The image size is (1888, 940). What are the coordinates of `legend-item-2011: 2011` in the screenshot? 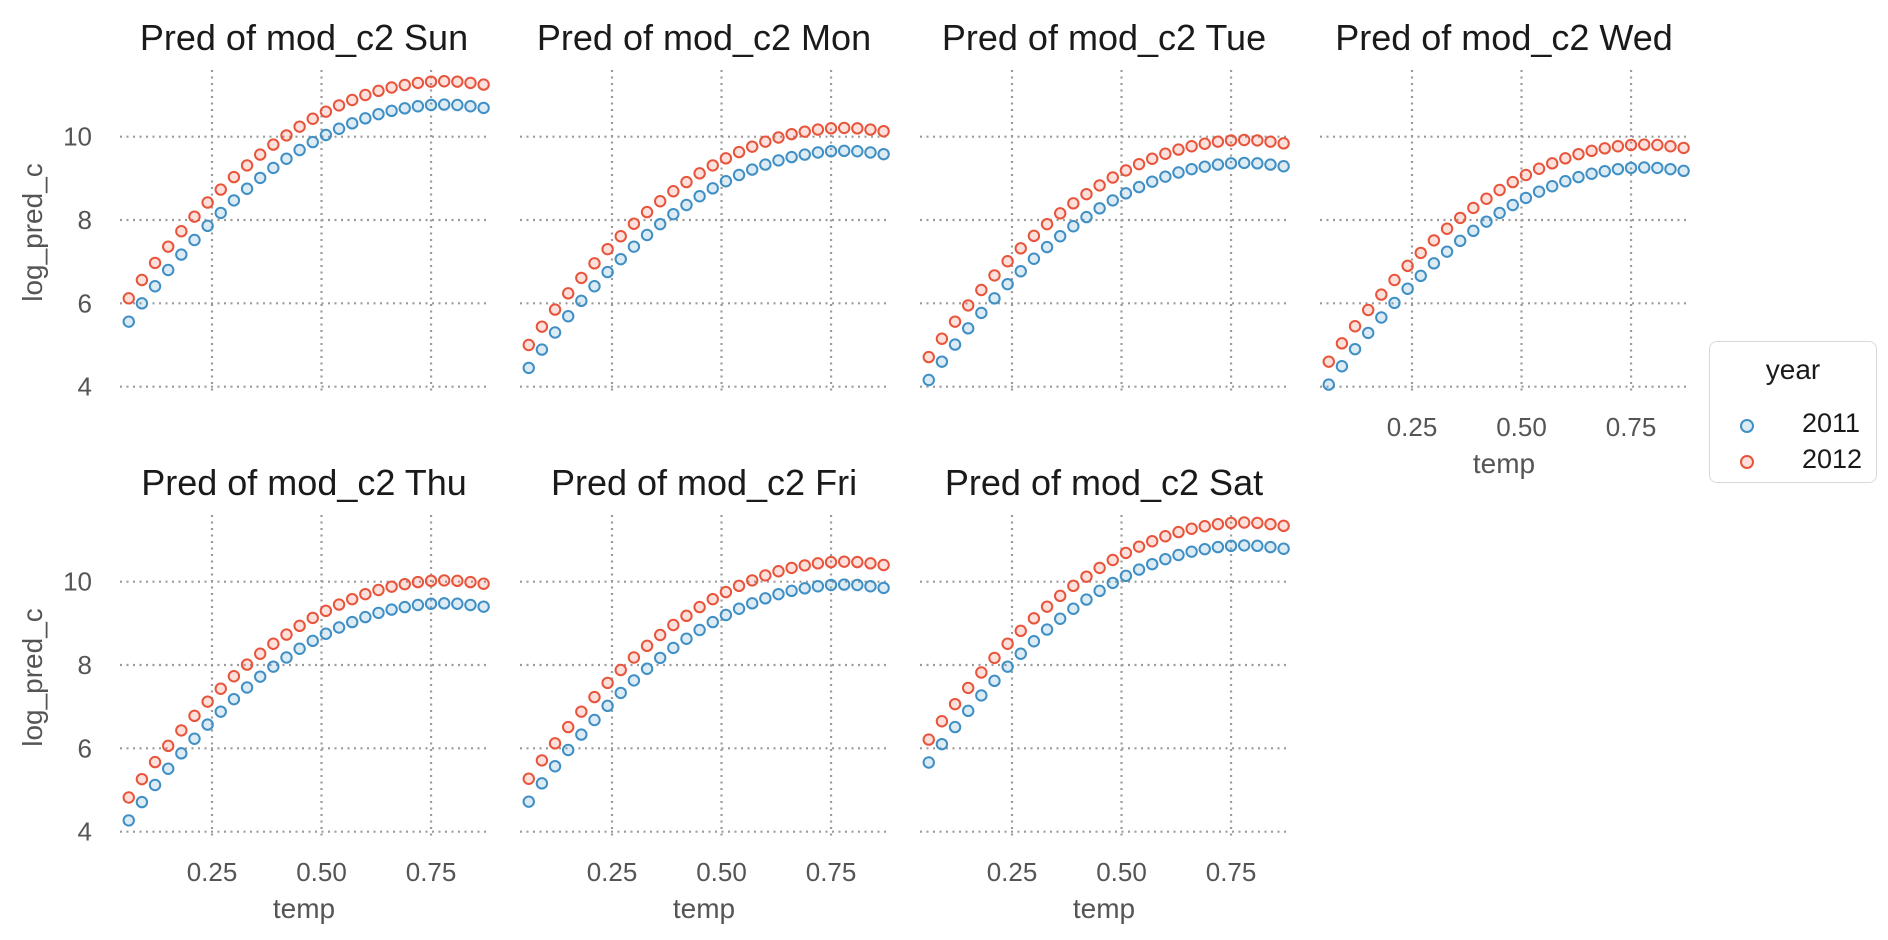 It's located at (1793, 424).